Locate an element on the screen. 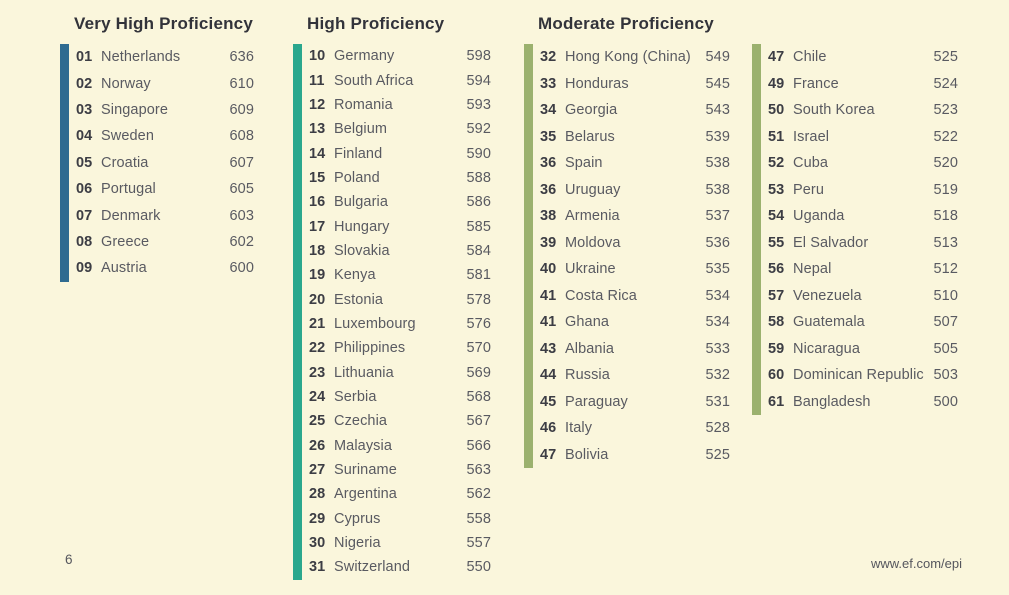  ranking-row: 24 Serbia 568 is located at coordinates (400, 397).